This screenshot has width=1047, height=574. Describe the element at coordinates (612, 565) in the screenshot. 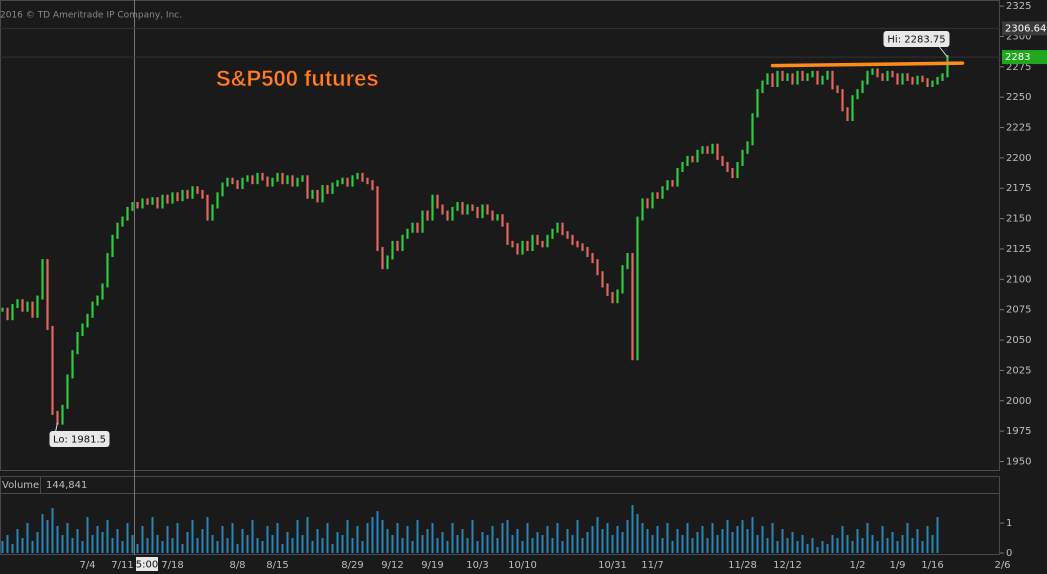

I see `x-tick-label: 10/31` at that location.